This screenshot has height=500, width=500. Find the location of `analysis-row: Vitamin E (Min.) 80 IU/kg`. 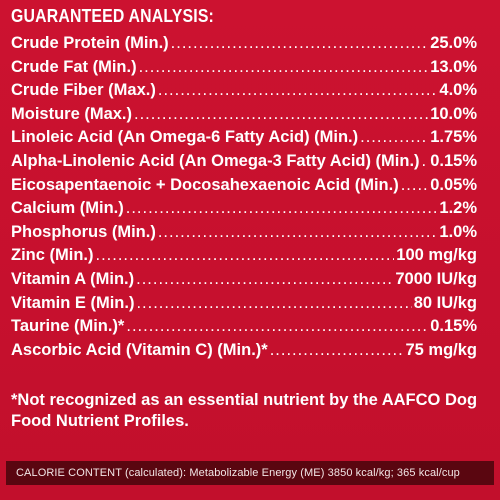

analysis-row: Vitamin E (Min.) 80 IU/kg is located at coordinates (244, 306).